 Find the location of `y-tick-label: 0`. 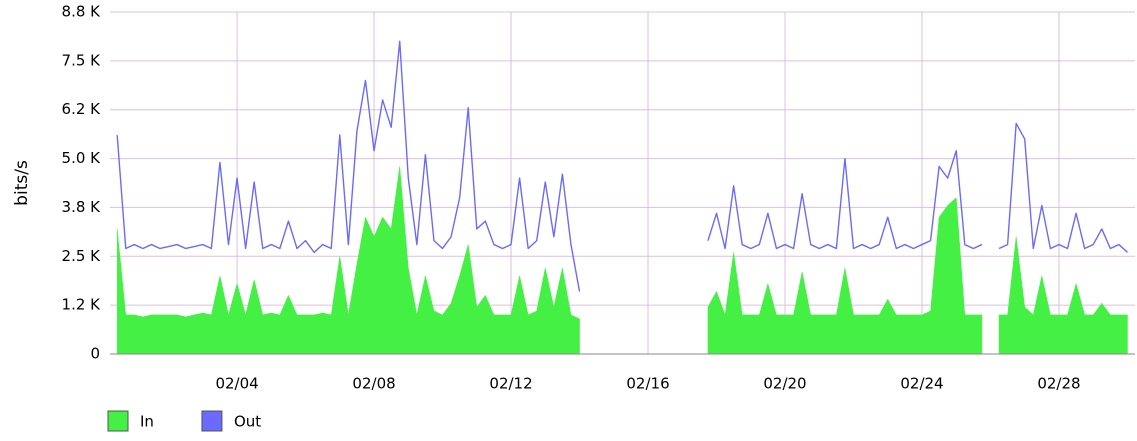

y-tick-label: 0 is located at coordinates (95, 354).